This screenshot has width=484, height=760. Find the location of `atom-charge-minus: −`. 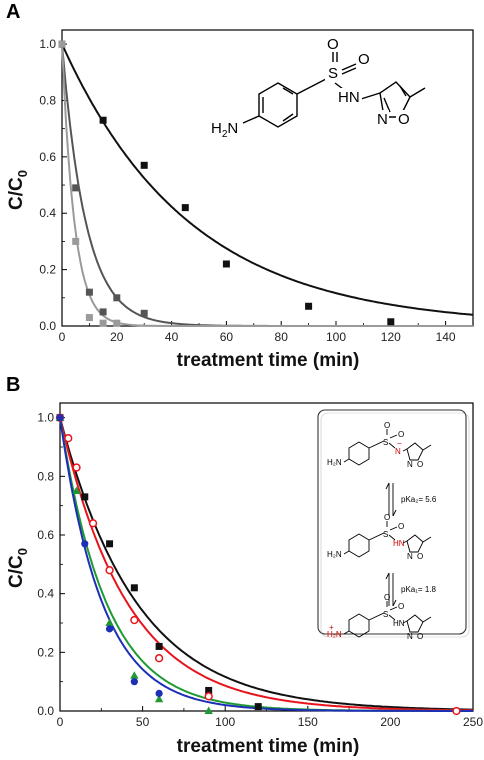

atom-charge-minus: − is located at coordinates (399, 443).